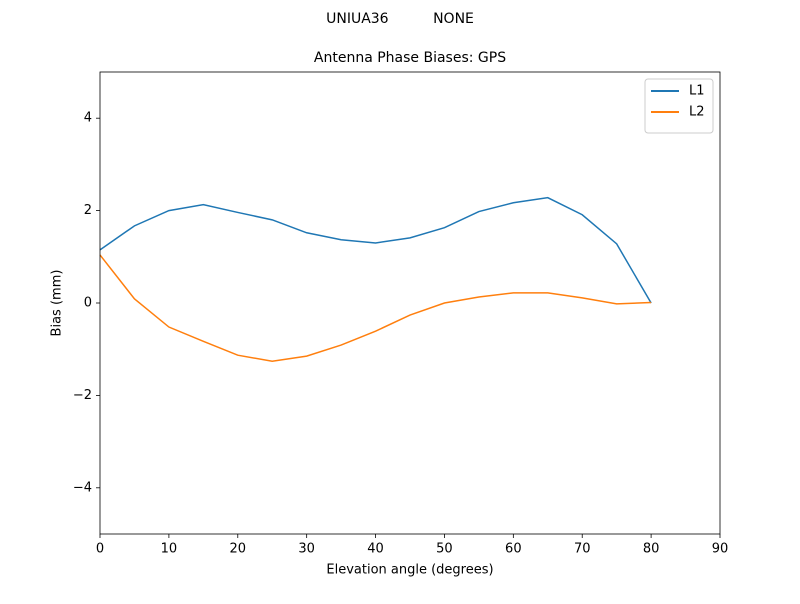 The width and height of the screenshot is (800, 604). I want to click on x-tick-label: 70, so click(582, 549).